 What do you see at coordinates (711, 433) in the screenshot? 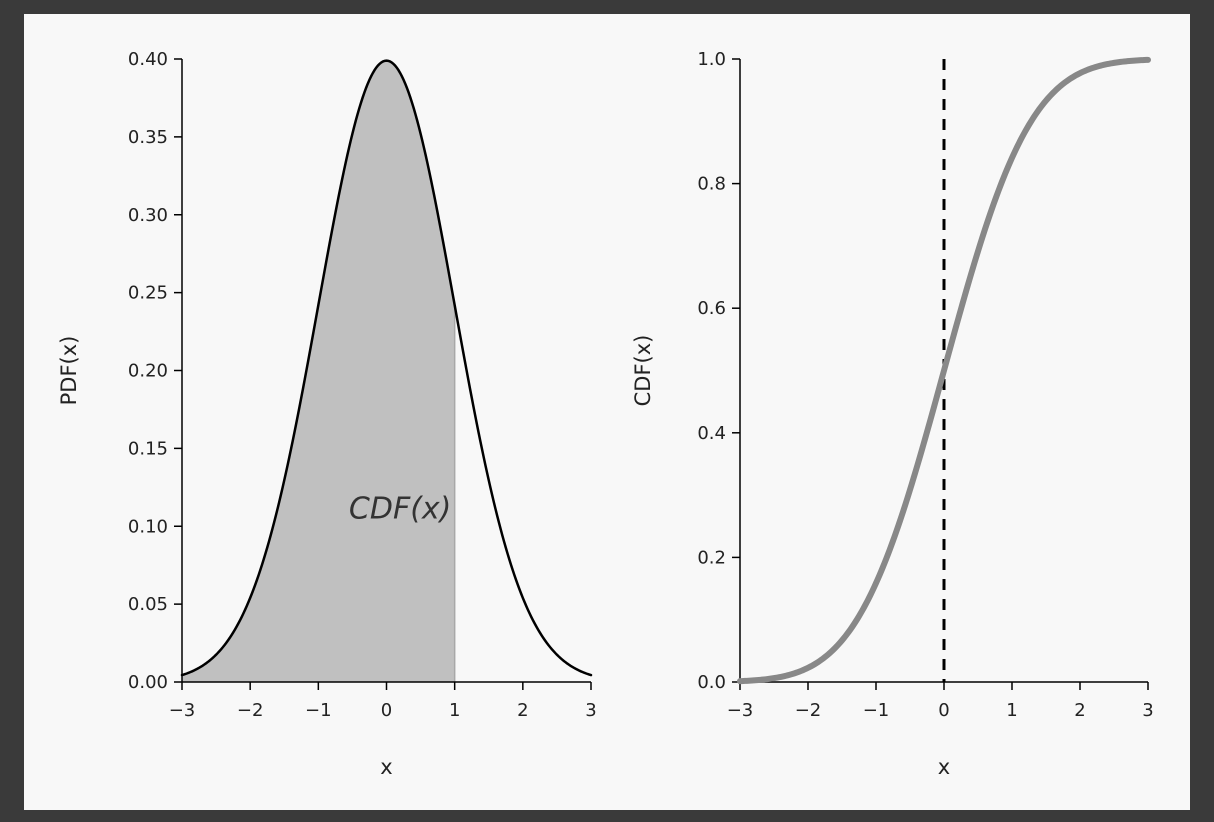
I see `y-tick-label: 0.4` at bounding box center [711, 433].